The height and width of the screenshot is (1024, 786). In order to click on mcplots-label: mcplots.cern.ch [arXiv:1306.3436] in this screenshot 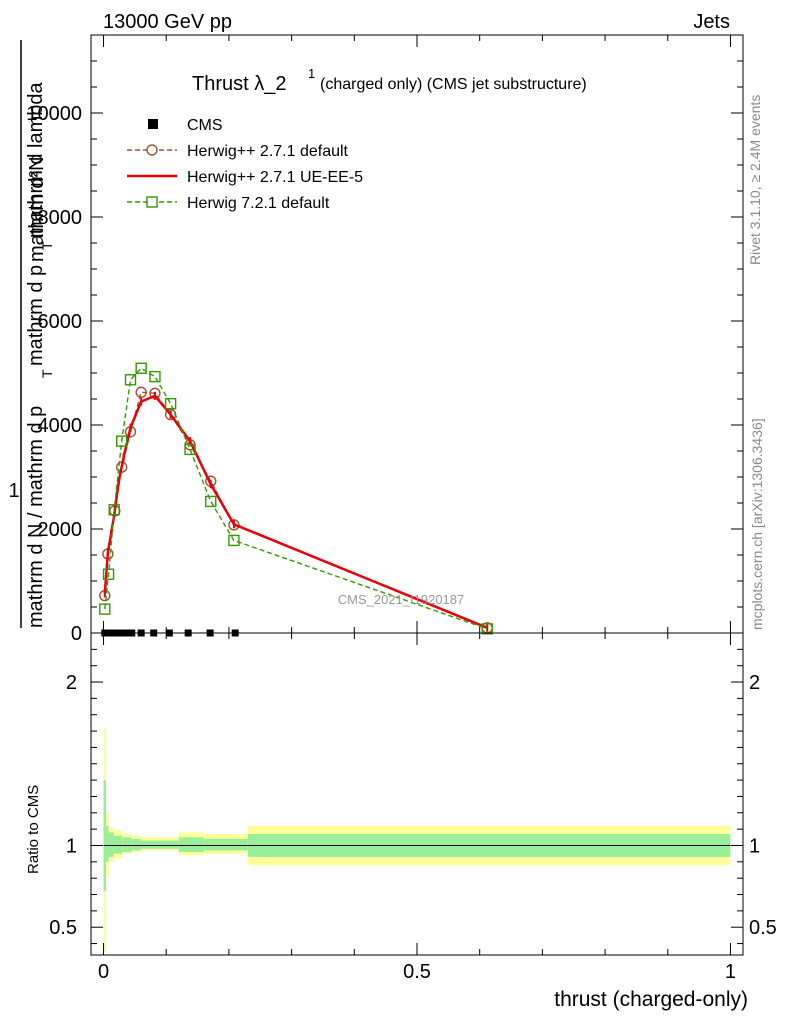, I will do `click(757, 524)`.